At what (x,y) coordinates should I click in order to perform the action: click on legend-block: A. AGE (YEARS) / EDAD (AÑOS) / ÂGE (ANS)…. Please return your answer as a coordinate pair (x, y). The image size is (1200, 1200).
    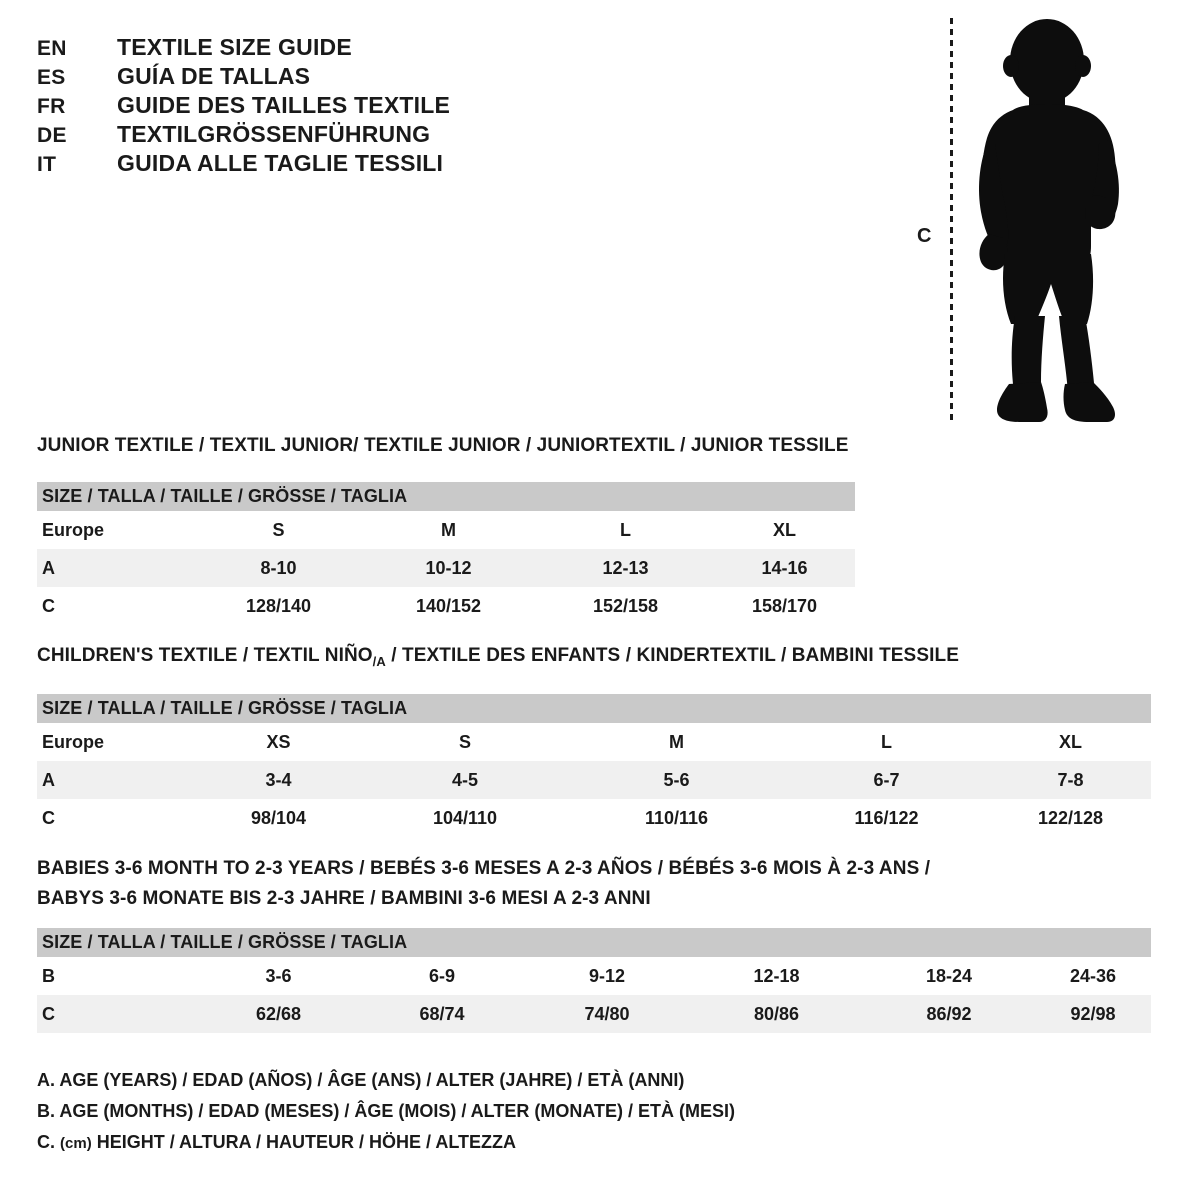
    Looking at the image, I should click on (386, 1112).